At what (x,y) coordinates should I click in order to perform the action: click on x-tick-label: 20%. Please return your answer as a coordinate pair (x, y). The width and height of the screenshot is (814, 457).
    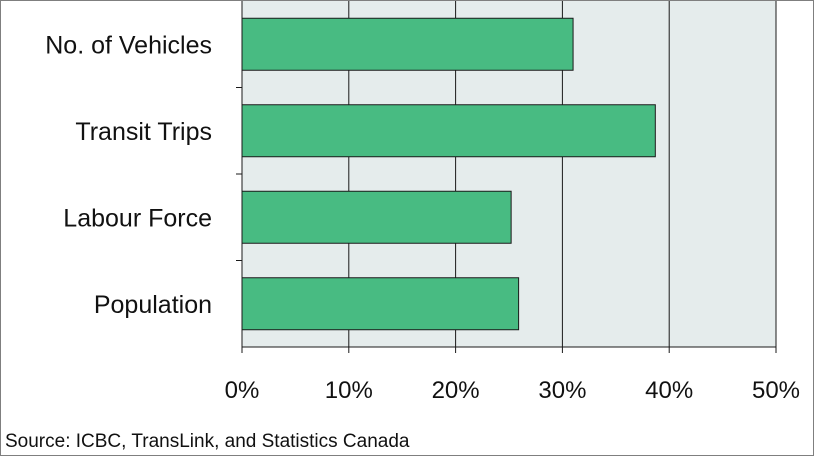
    Looking at the image, I should click on (456, 390).